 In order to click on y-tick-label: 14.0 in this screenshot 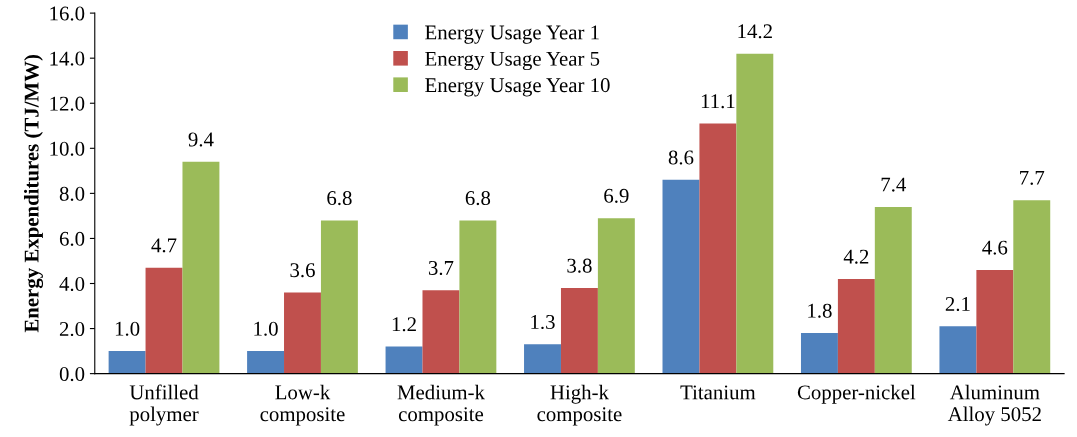, I will do `click(67, 58)`.